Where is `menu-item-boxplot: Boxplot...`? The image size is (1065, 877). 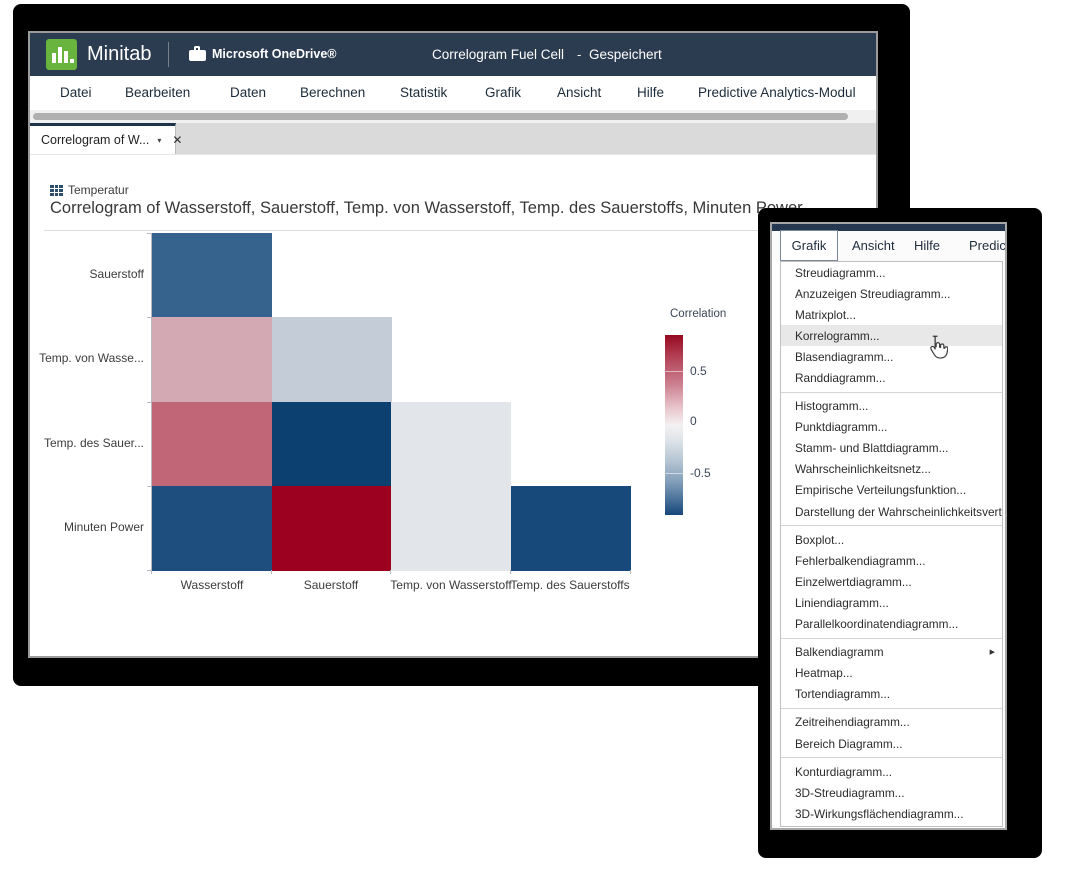
menu-item-boxplot: Boxplot... is located at coordinates (891, 539).